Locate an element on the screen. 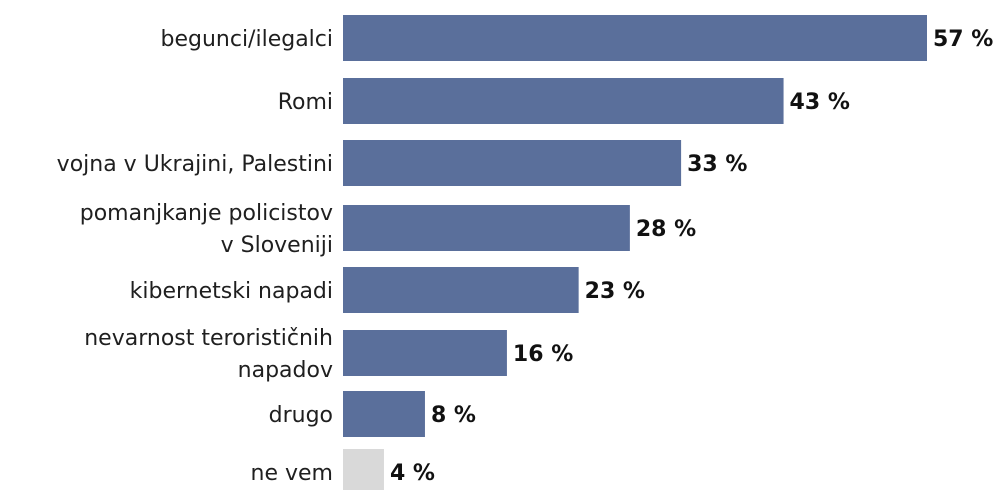 This screenshot has height=490, width=998. category-label-1-line-0: Romi is located at coordinates (305, 102).